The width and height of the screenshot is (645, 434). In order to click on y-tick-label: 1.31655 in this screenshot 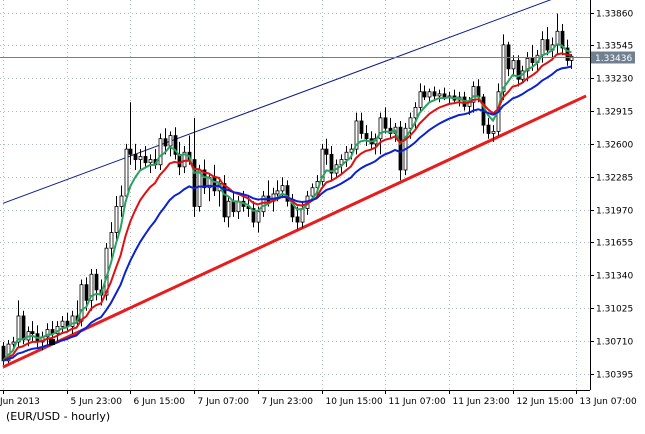, I will do `click(614, 244)`.